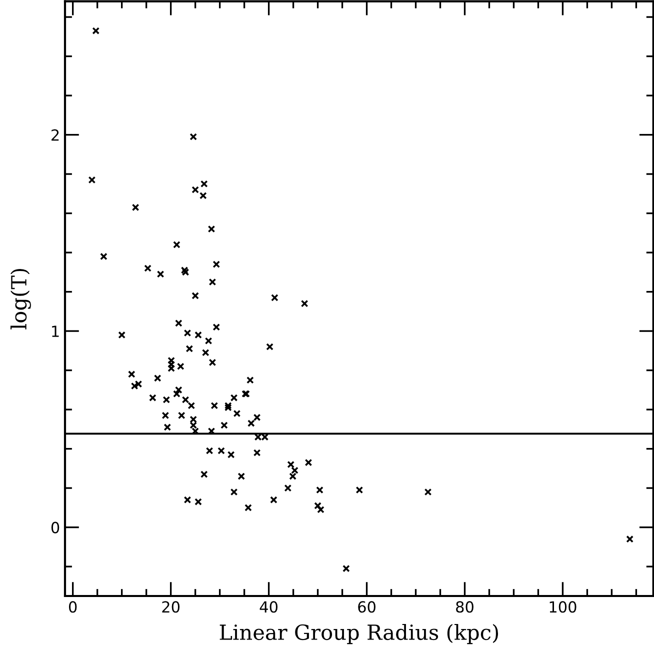 The height and width of the screenshot is (667, 654). Describe the element at coordinates (55, 135) in the screenshot. I see `y-tick-label: 2` at that location.